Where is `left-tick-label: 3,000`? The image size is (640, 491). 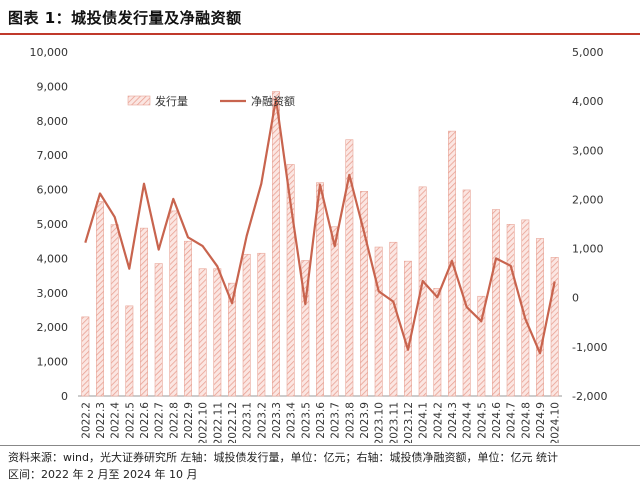 left-tick-label: 3,000 is located at coordinates (53, 293).